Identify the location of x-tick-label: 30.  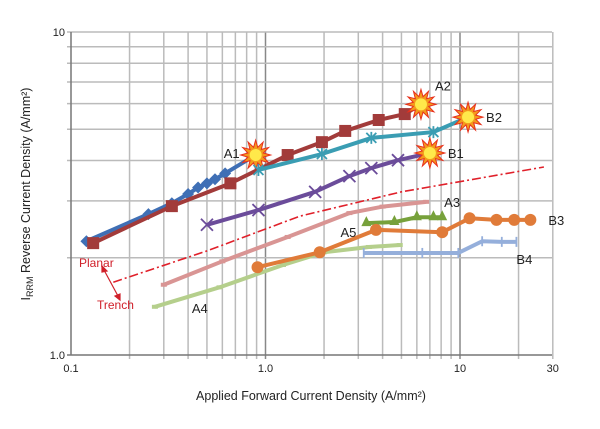
(553, 369).